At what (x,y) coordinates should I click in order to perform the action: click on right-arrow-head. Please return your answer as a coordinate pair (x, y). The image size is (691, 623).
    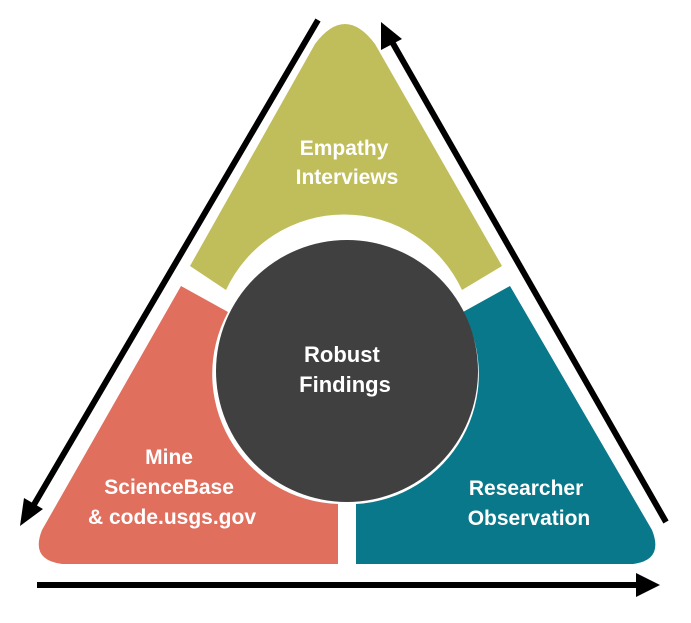
    Looking at the image, I should click on (391, 36).